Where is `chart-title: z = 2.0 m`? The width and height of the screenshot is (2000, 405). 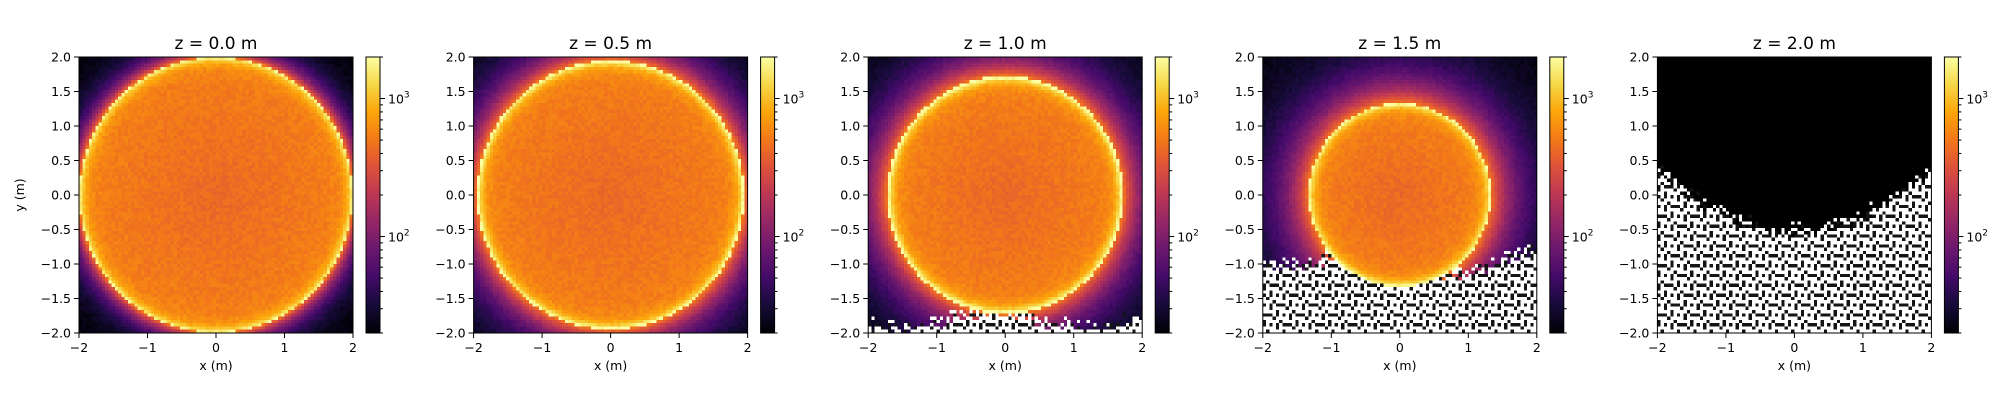
chart-title: z = 2.0 m is located at coordinates (1794, 44).